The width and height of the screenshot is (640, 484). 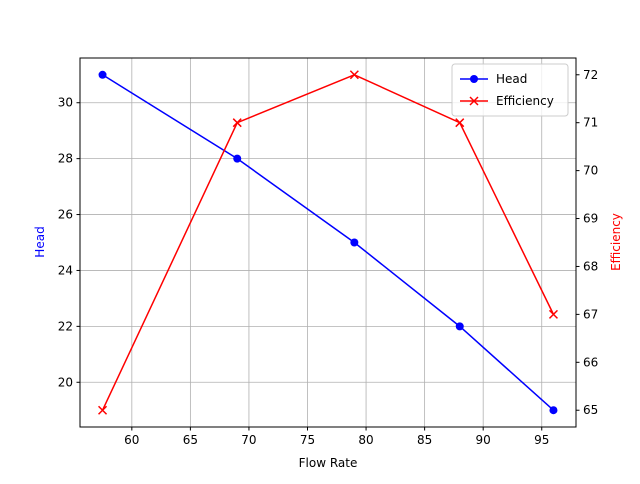 What do you see at coordinates (541, 440) in the screenshot?
I see `x-tick-label: 95` at bounding box center [541, 440].